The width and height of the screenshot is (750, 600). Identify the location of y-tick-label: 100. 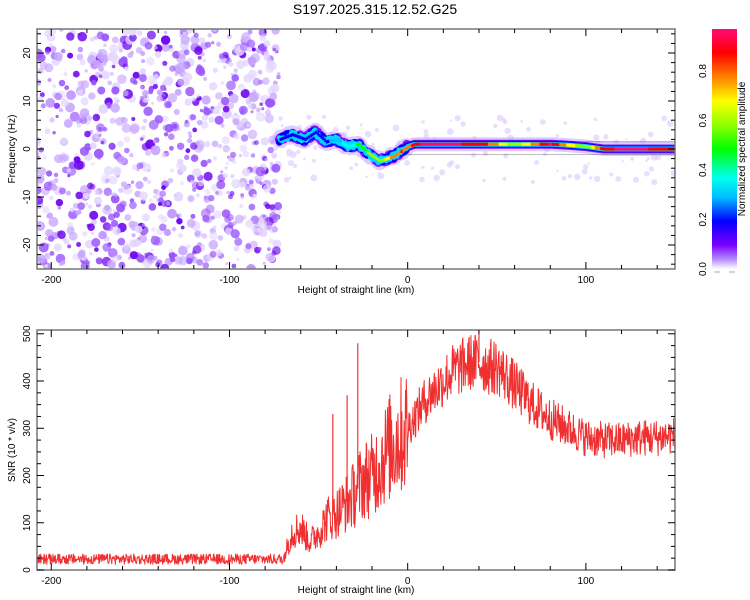
(27, 522).